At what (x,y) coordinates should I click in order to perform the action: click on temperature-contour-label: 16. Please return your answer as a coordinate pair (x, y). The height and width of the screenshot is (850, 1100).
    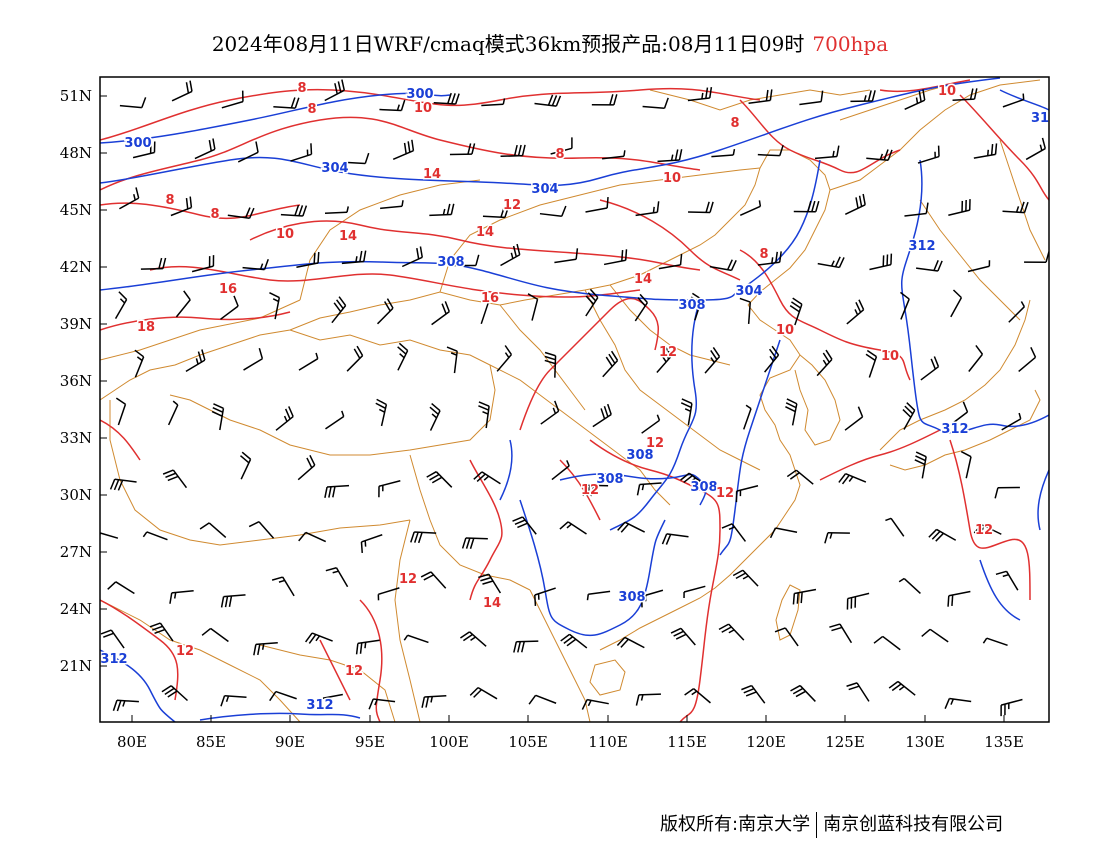
    Looking at the image, I should click on (228, 289).